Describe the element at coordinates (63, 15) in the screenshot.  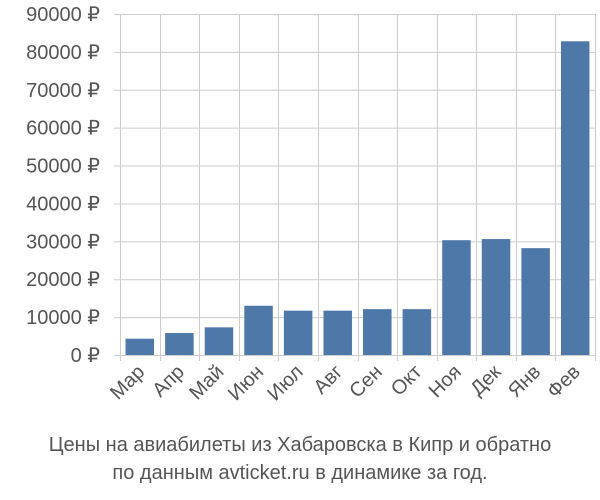
I see `y-tick-label: 90000 ₽` at that location.